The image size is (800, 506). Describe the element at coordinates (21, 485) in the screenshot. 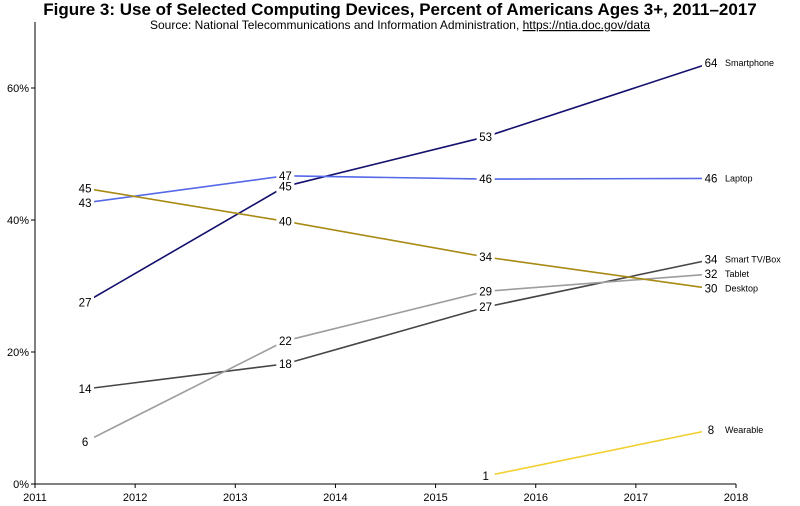

I see `y-tick-label: 0%` at that location.